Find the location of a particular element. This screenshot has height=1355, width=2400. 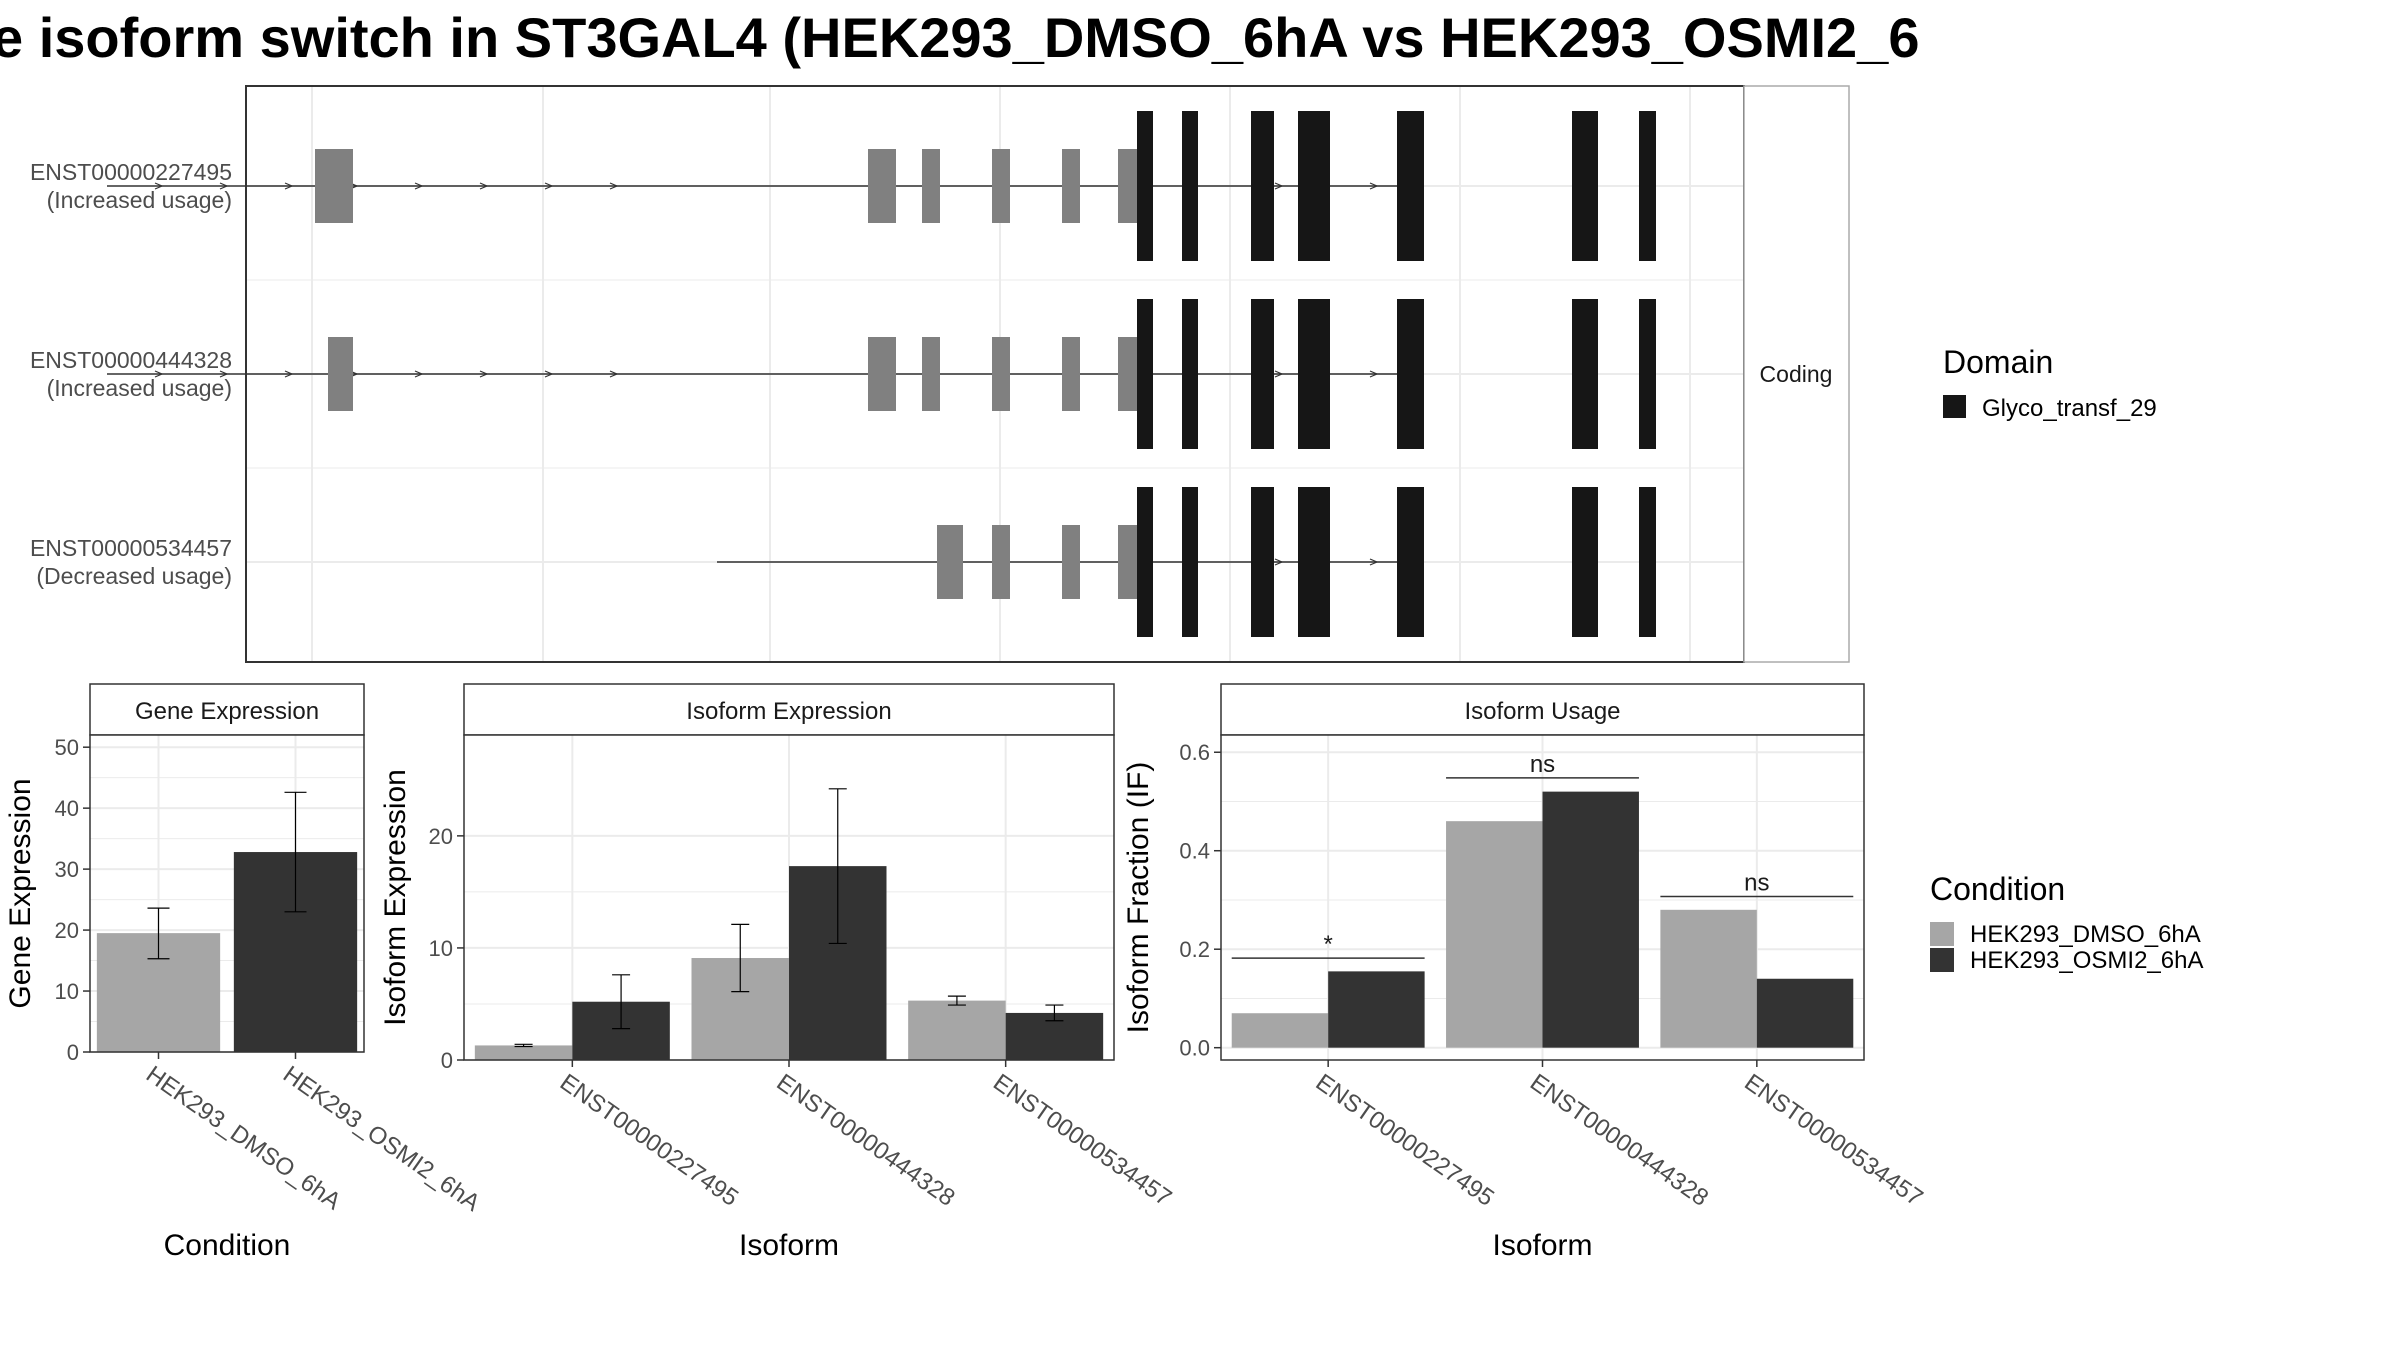

domain-legend-swatch is located at coordinates (1954, 406).